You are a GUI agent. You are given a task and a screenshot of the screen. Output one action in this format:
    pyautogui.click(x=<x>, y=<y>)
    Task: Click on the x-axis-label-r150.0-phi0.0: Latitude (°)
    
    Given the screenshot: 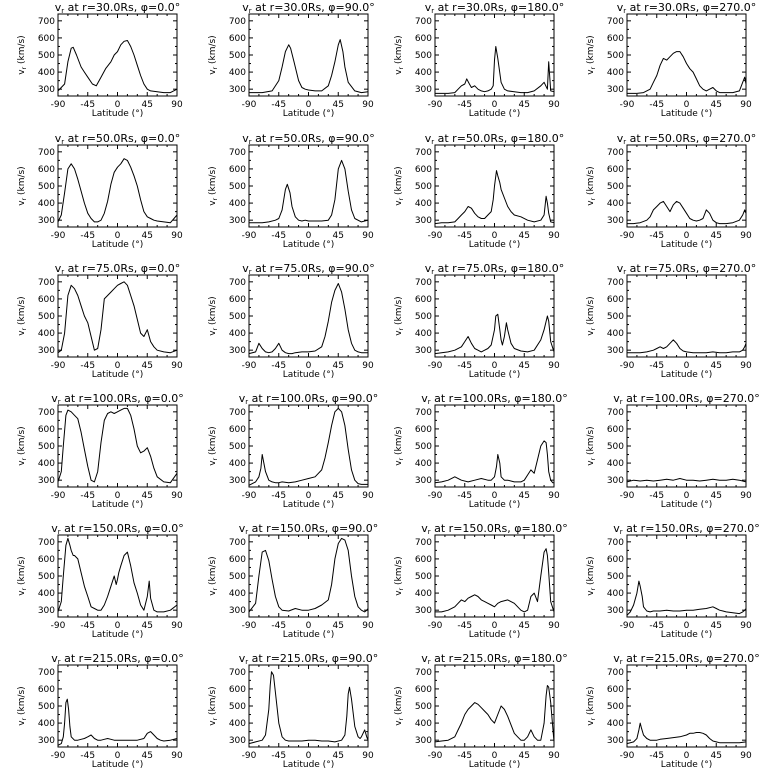 What is the action you would take?
    pyautogui.click(x=117, y=635)
    